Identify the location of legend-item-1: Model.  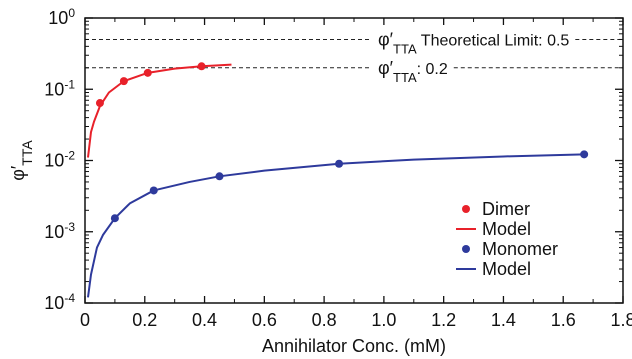
(493, 229).